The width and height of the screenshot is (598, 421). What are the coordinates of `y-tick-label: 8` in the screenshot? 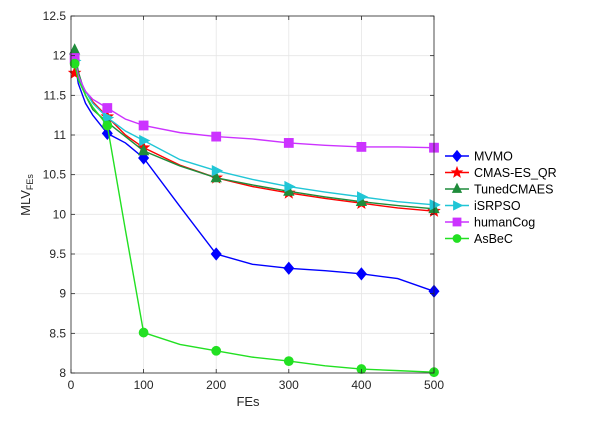 It's located at (62, 373).